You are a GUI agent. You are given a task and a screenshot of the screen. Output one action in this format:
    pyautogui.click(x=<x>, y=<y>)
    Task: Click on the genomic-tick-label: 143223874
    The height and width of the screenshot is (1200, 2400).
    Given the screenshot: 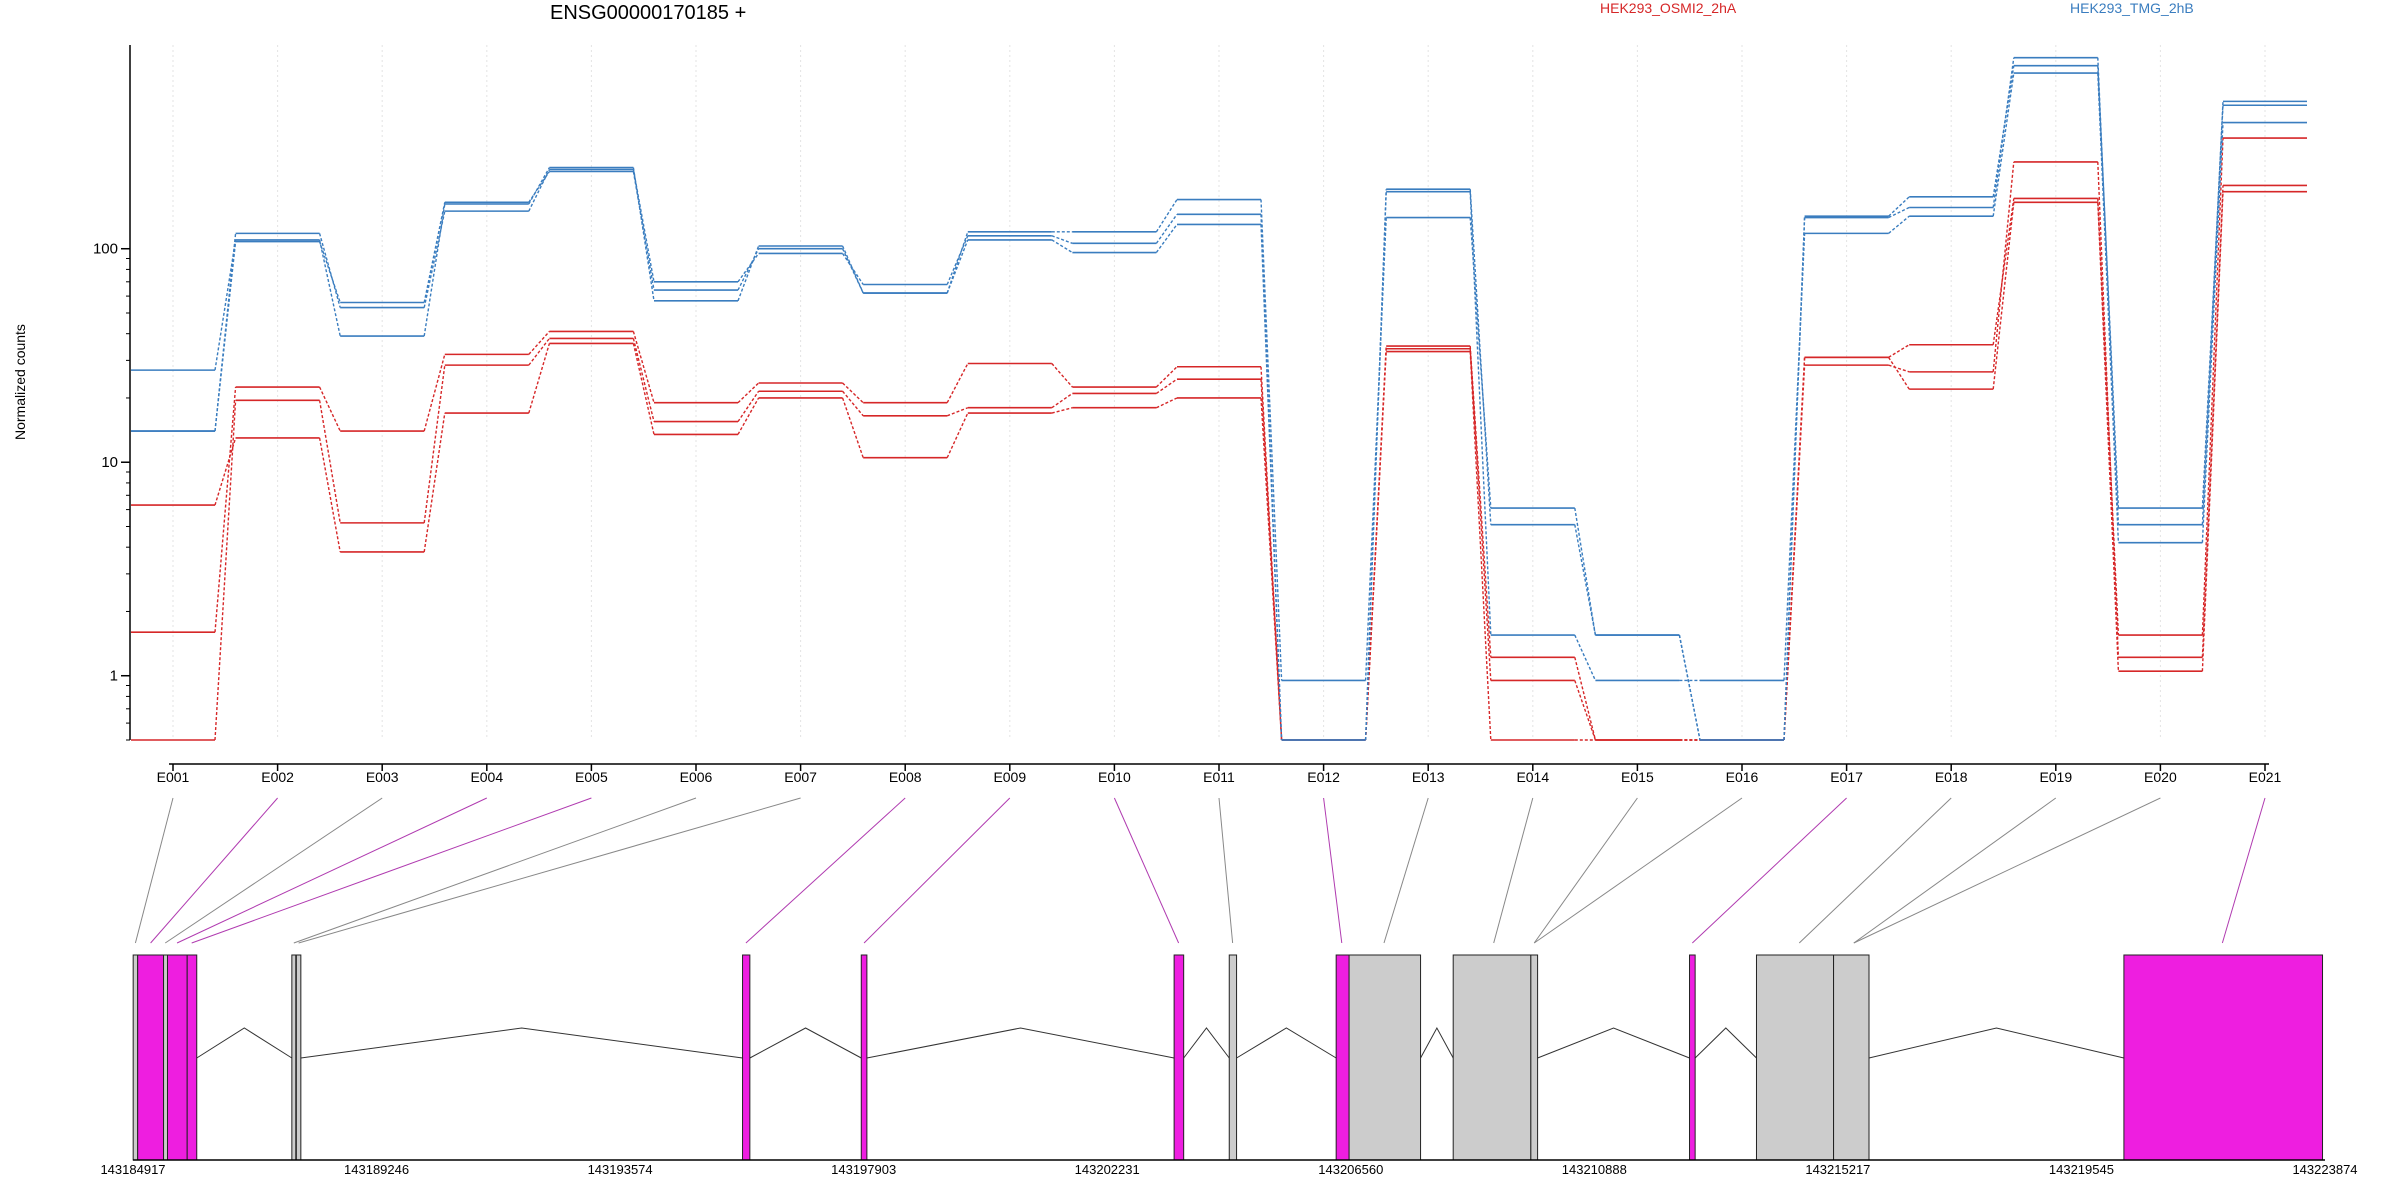 What is the action you would take?
    pyautogui.click(x=2324, y=1169)
    